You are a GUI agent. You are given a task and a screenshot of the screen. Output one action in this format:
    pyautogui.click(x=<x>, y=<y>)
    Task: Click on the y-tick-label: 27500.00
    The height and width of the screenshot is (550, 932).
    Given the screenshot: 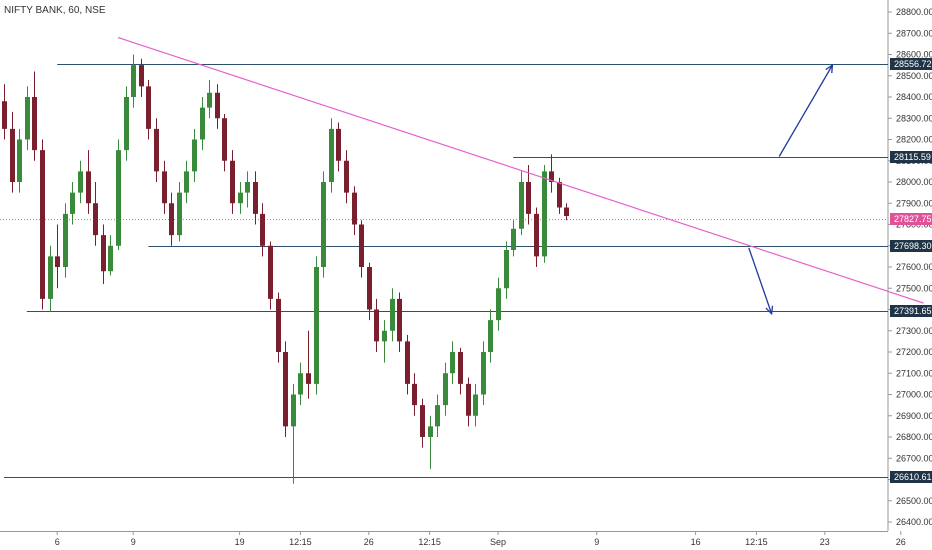 What is the action you would take?
    pyautogui.click(x=914, y=288)
    